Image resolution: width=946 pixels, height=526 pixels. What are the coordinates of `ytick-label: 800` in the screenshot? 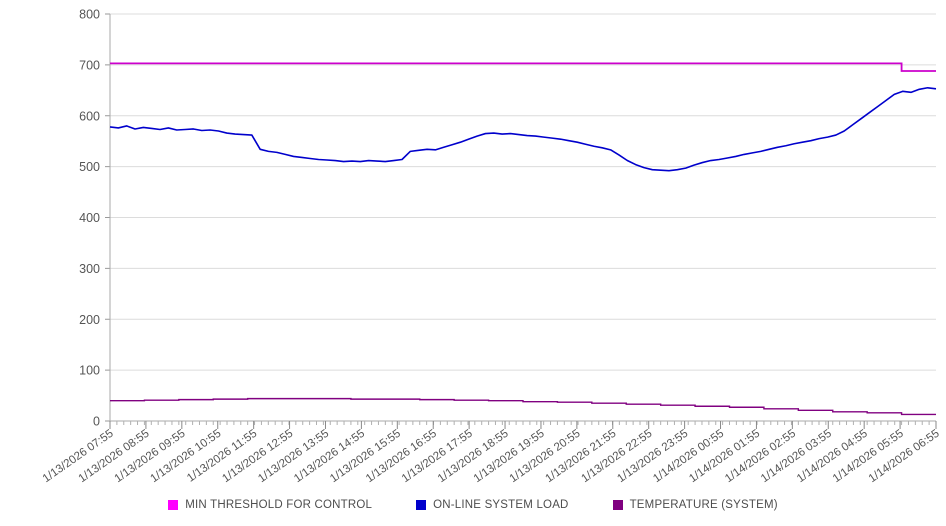 It's located at (89, 15).